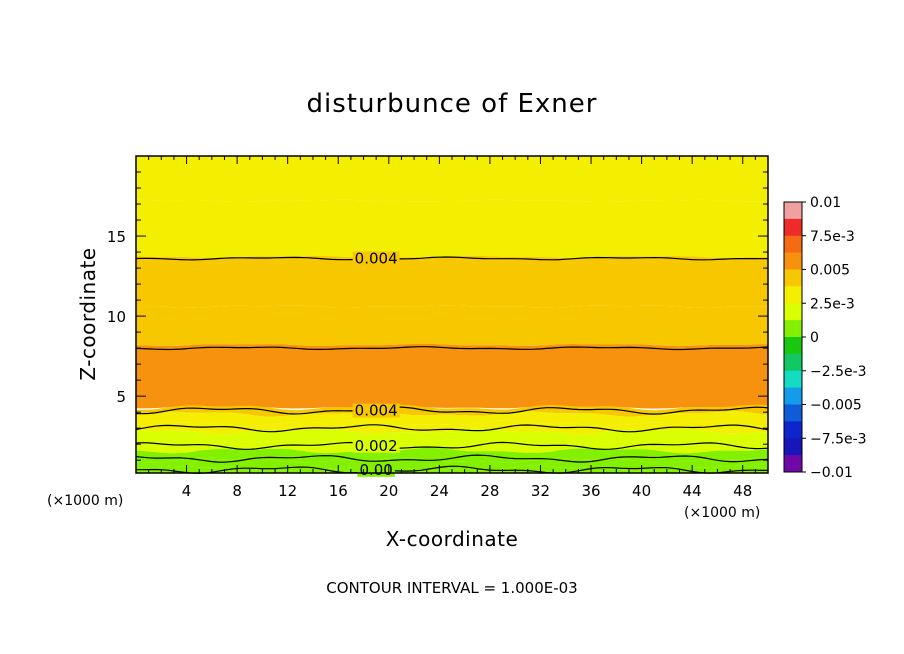 The height and width of the screenshot is (654, 904). I want to click on chart-title: disturbunce of Exner, so click(452, 104).